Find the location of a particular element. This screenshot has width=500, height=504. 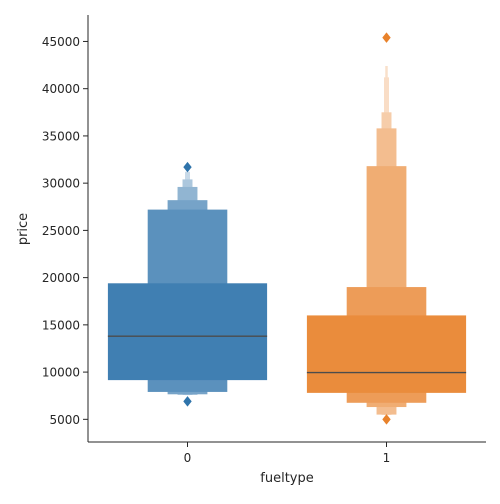

y-tick-label-40000: 40000 is located at coordinates (61, 89).